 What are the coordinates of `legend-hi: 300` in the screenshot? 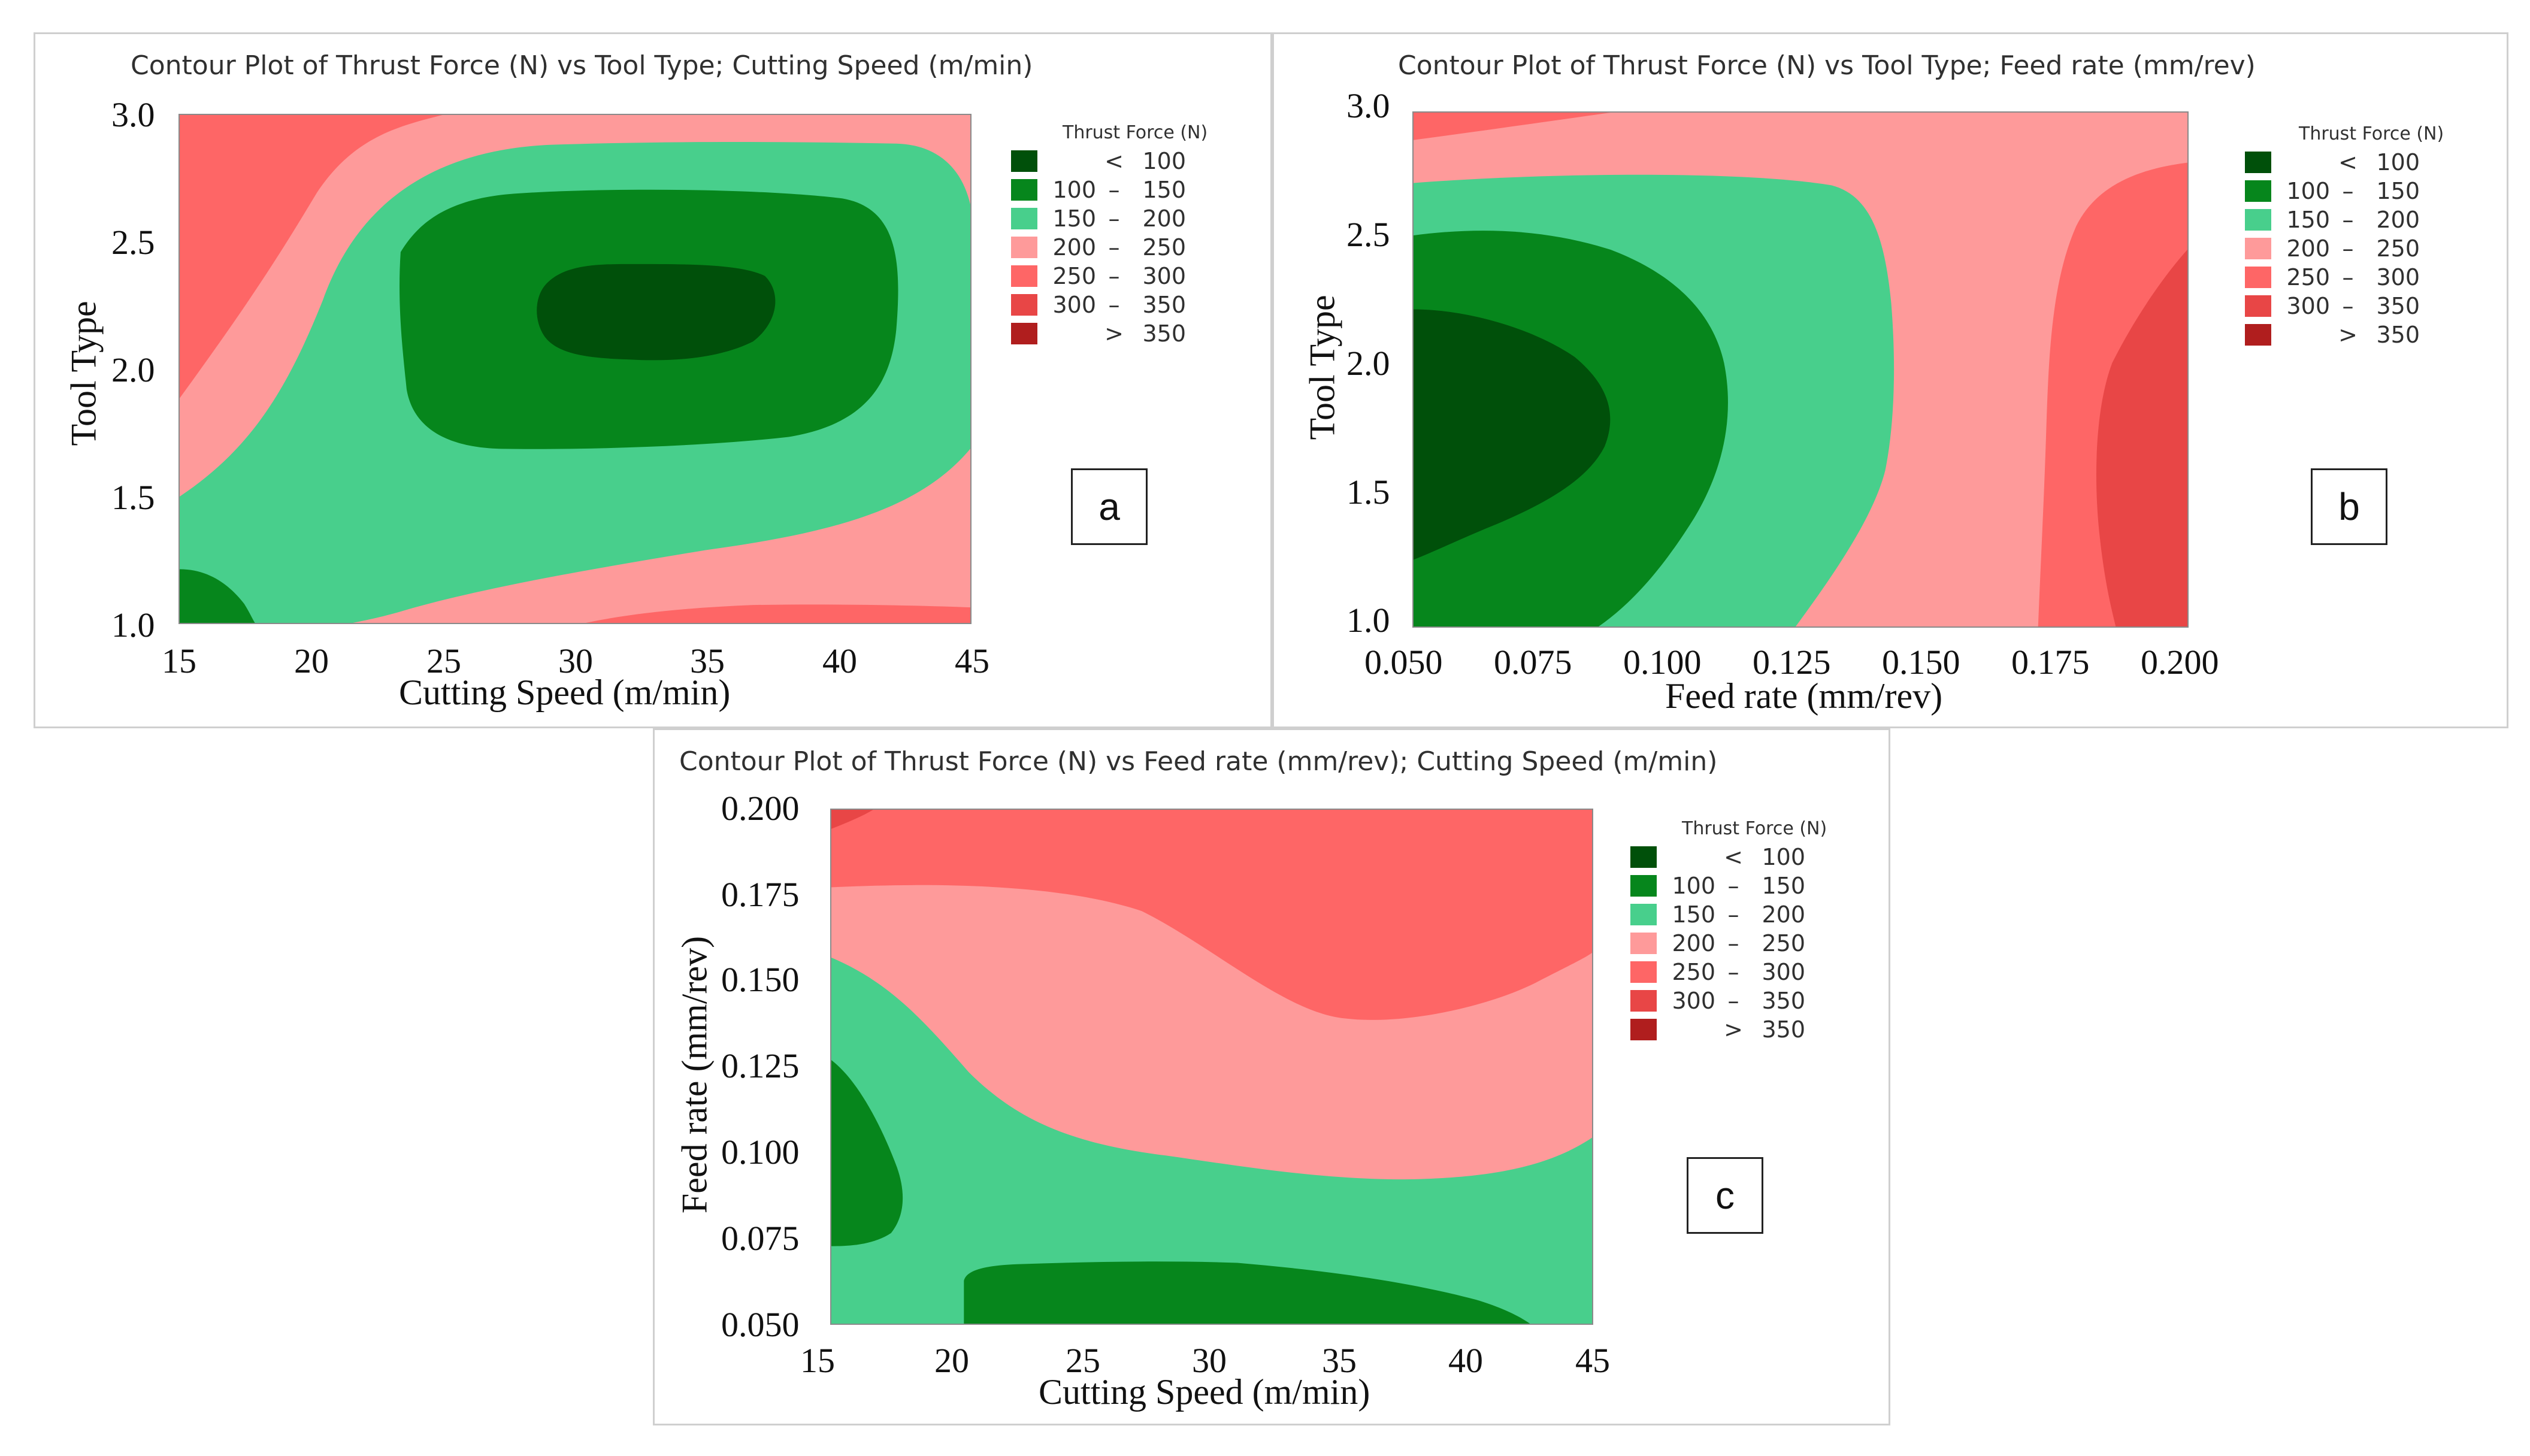 It's located at (1164, 276).